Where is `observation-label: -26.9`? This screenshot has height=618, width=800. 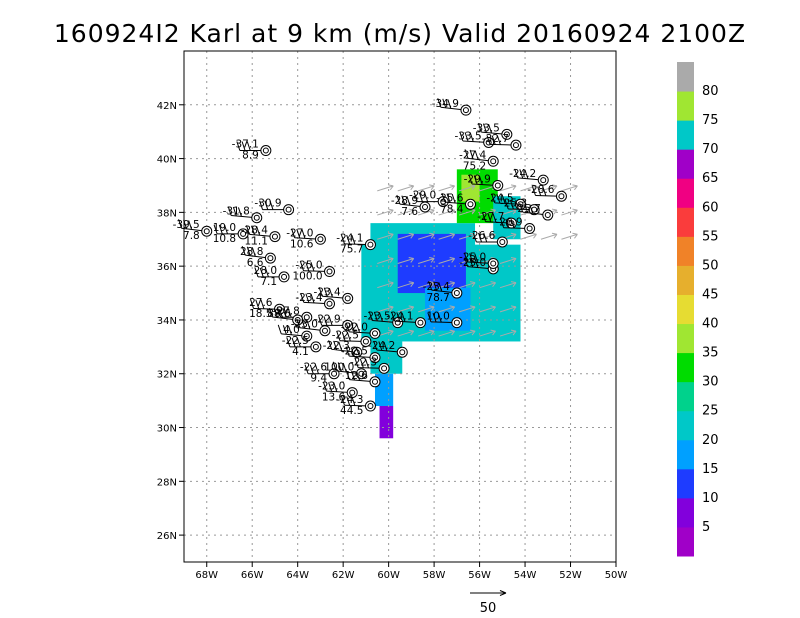
observation-label: -26.9 is located at coordinates (508, 223).